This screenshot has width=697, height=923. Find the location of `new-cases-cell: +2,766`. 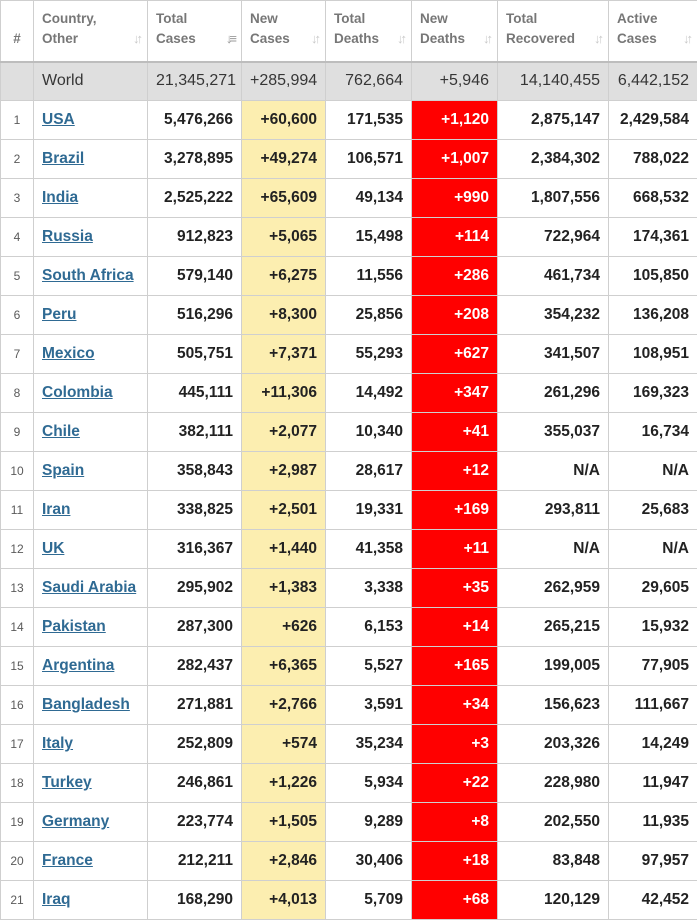

new-cases-cell: +2,766 is located at coordinates (283, 705).